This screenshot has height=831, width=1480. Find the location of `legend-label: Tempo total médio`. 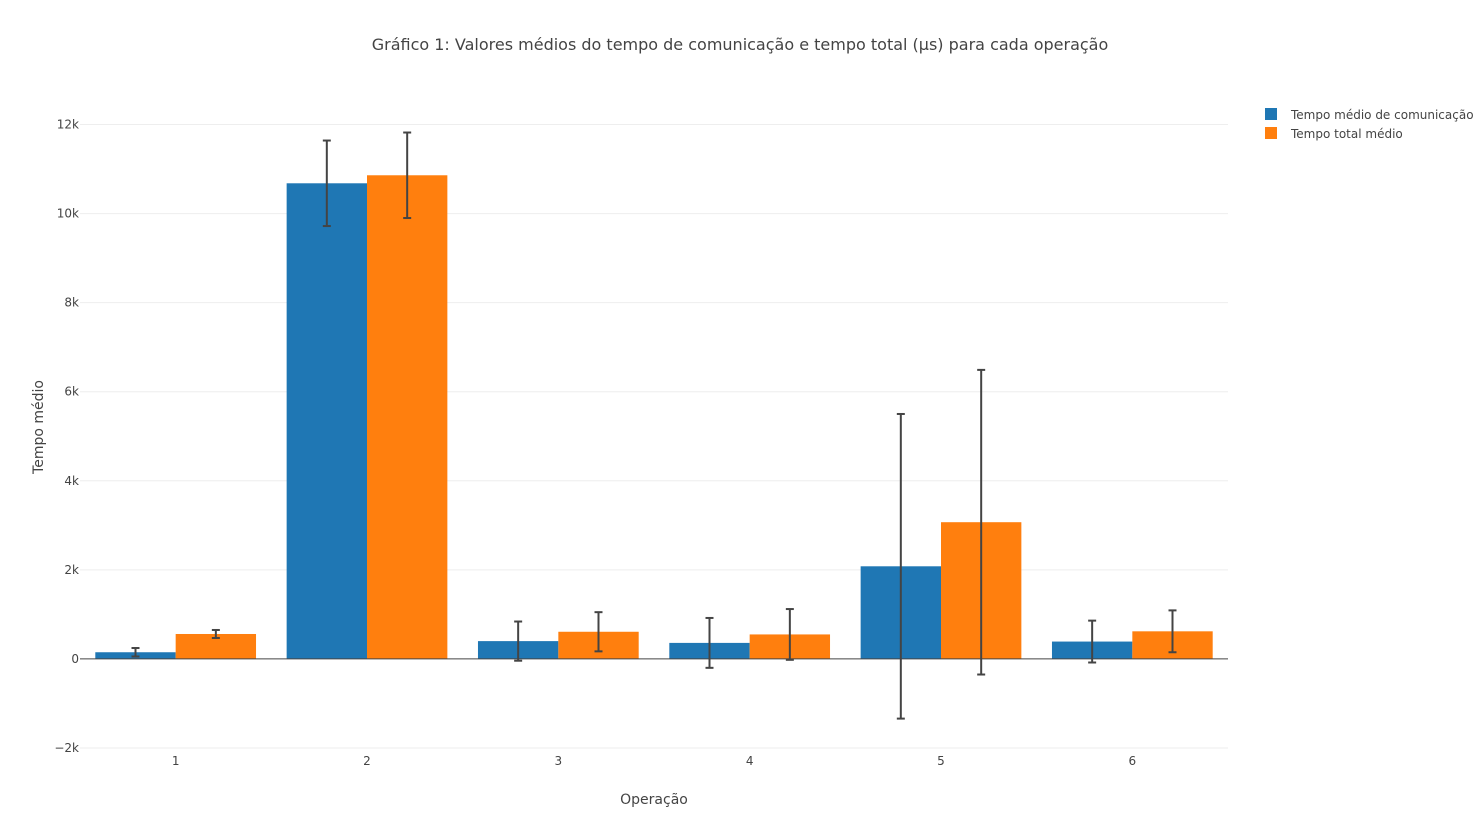

legend-label: Tempo total médio is located at coordinates (1346, 134).